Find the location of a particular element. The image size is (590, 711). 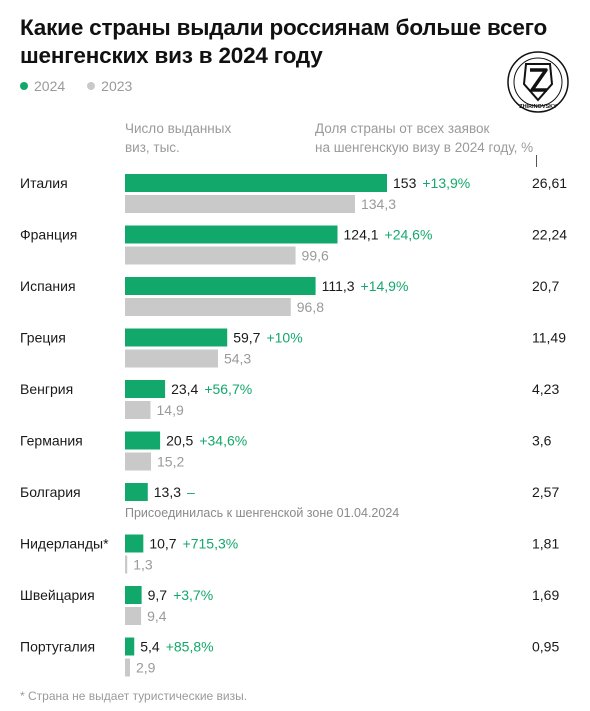

share-value: 20,7 is located at coordinates (545, 286).